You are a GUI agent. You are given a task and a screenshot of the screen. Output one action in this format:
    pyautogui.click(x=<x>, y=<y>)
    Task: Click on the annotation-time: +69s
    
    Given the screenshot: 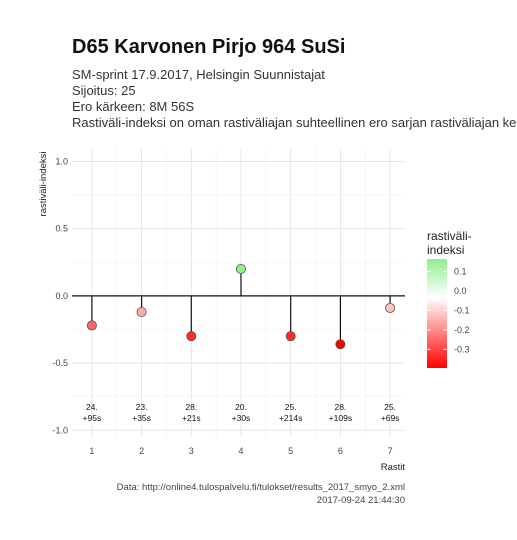 What is the action you would take?
    pyautogui.click(x=390, y=418)
    